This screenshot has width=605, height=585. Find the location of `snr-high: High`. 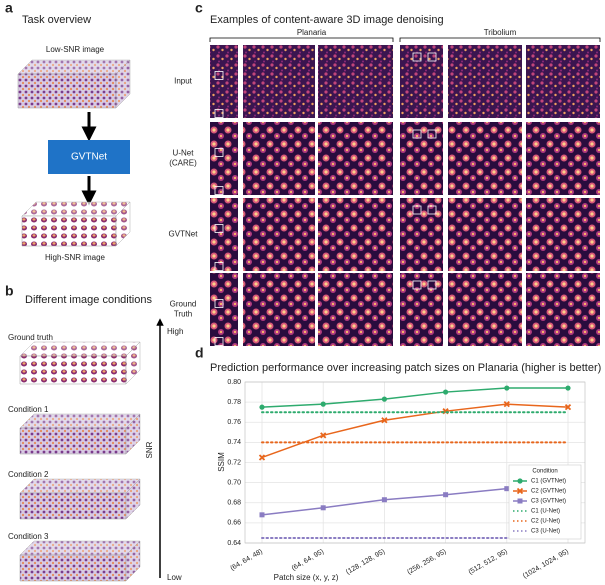

snr-high: High is located at coordinates (175, 331).